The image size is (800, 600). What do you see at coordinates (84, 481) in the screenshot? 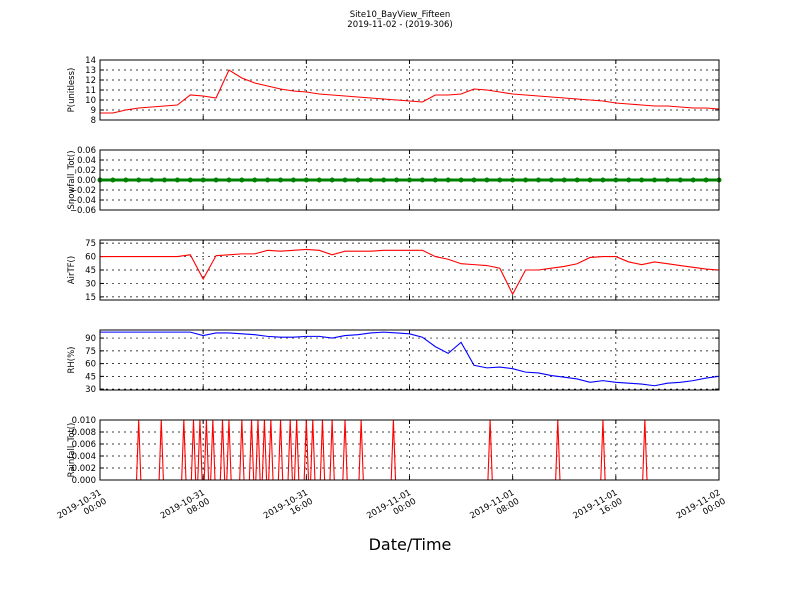
I see `y-tick-label: 0.000` at bounding box center [84, 481].